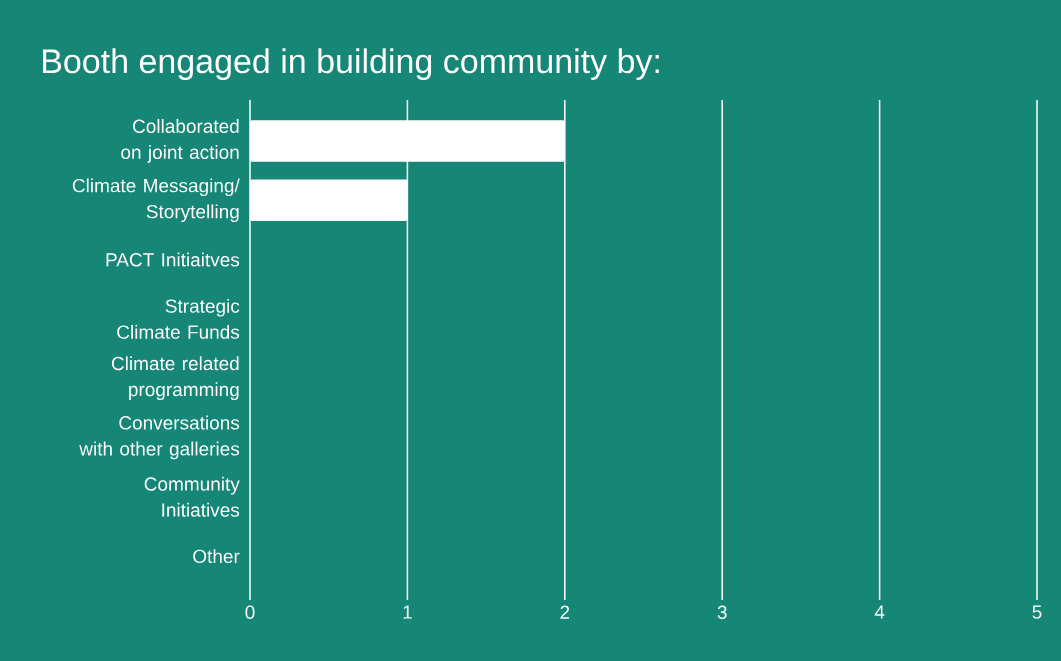 The image size is (1061, 661). What do you see at coordinates (156, 200) in the screenshot?
I see `y-tick-label: Climate Messaging/ Storytelling` at bounding box center [156, 200].